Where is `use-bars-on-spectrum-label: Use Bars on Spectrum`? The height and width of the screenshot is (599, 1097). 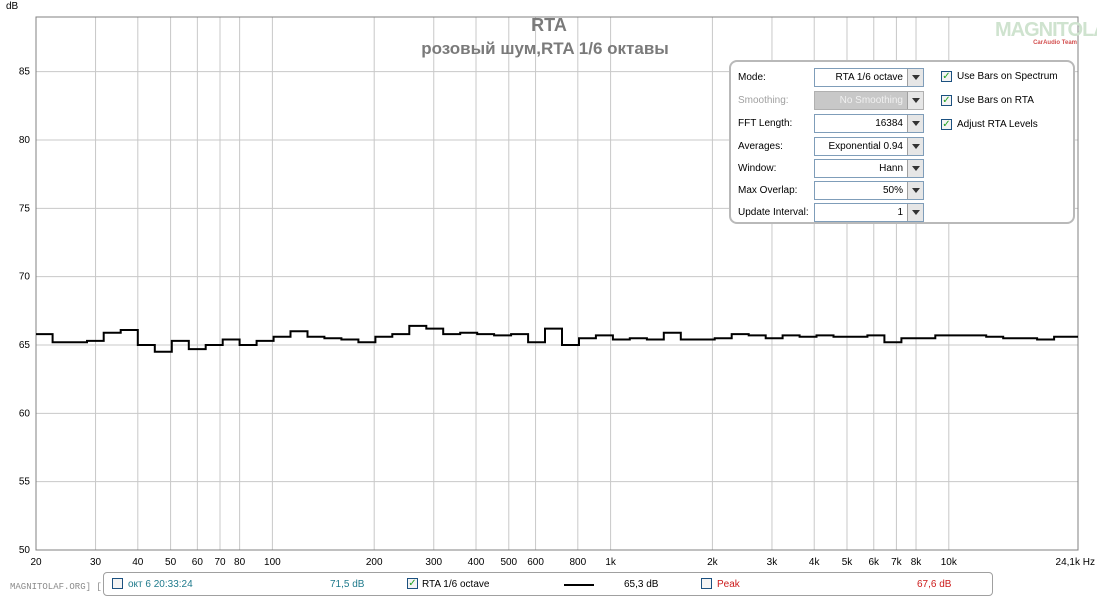
use-bars-on-spectrum-label: Use Bars on Spectrum is located at coordinates (1007, 76).